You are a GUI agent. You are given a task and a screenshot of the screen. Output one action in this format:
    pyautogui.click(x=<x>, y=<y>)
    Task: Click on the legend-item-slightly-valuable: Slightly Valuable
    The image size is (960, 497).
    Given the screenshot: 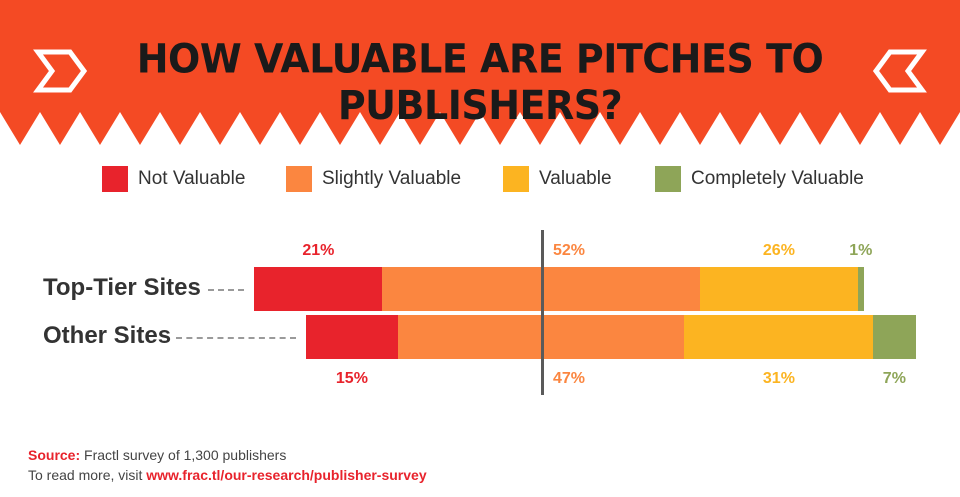 What is the action you would take?
    pyautogui.click(x=373, y=179)
    